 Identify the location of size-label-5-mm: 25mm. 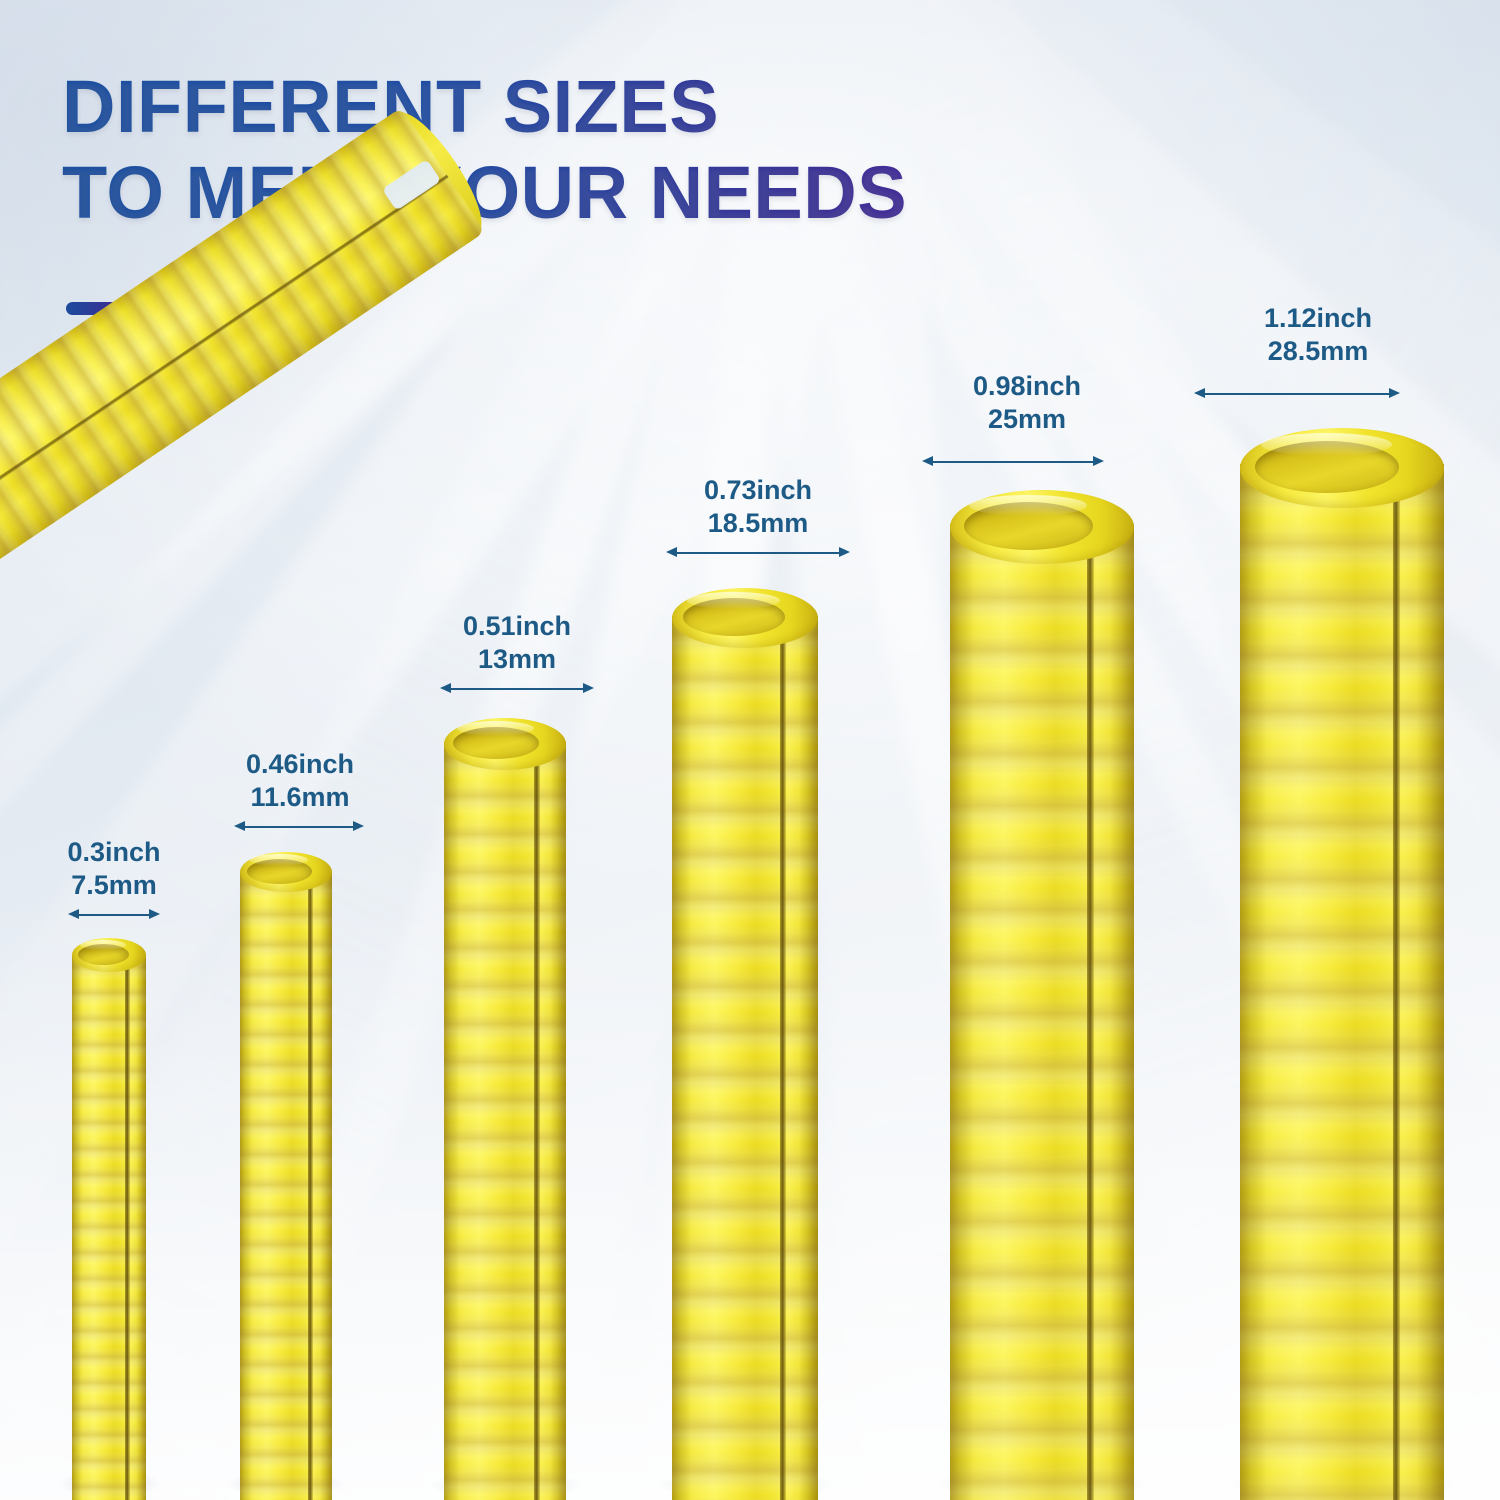
(1027, 419).